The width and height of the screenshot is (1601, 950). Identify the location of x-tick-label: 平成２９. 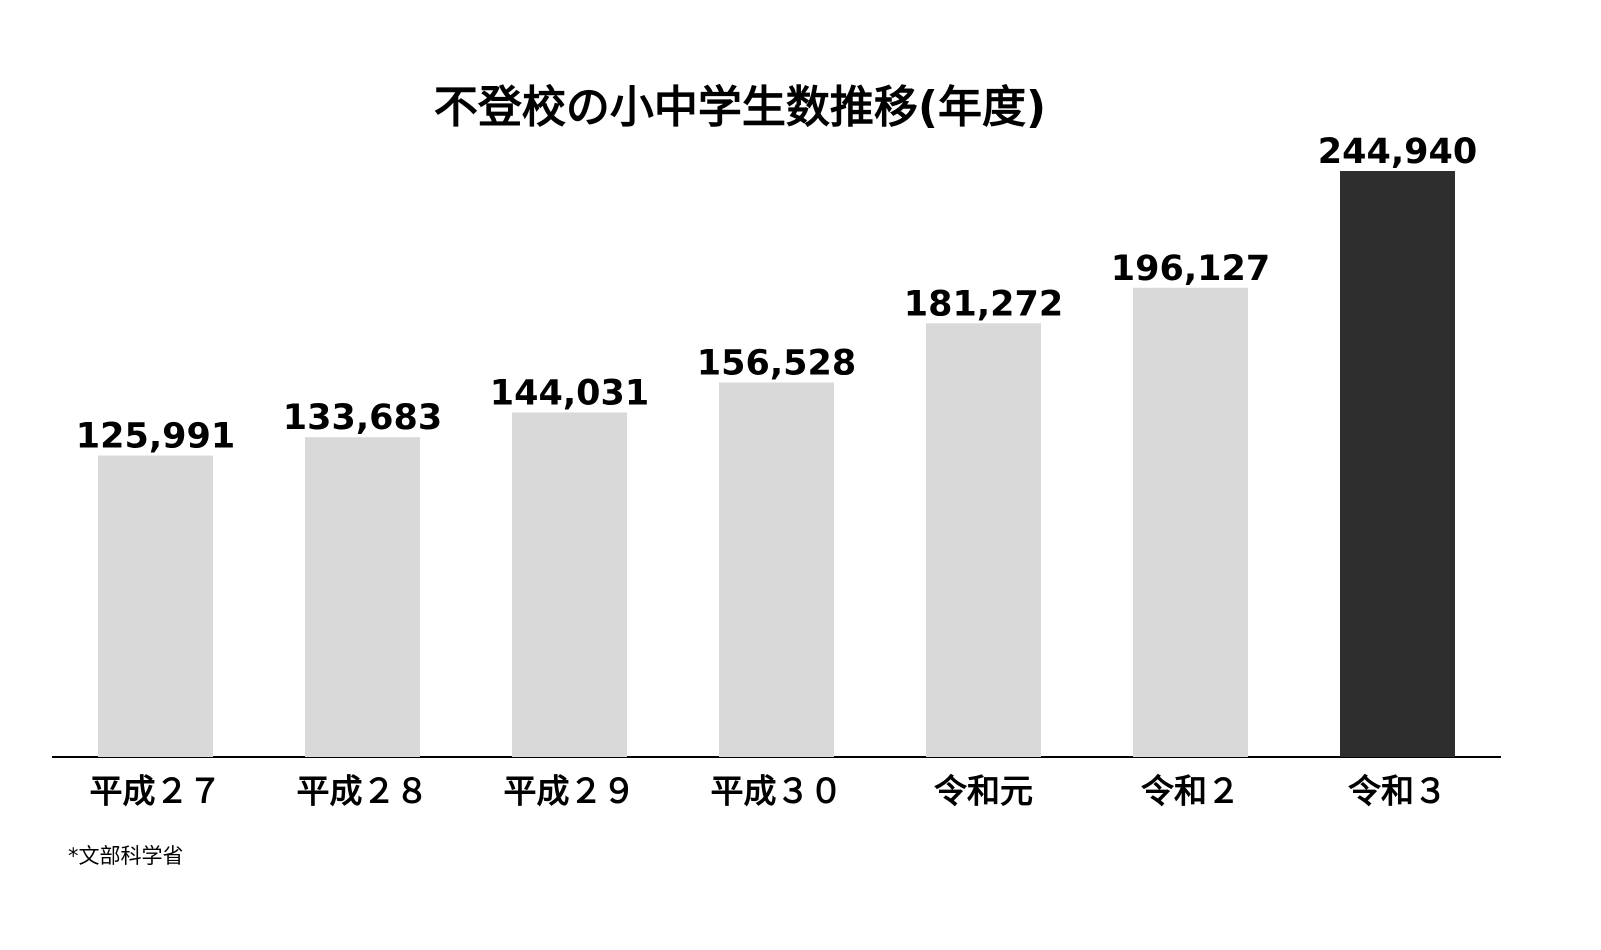
(570, 791).